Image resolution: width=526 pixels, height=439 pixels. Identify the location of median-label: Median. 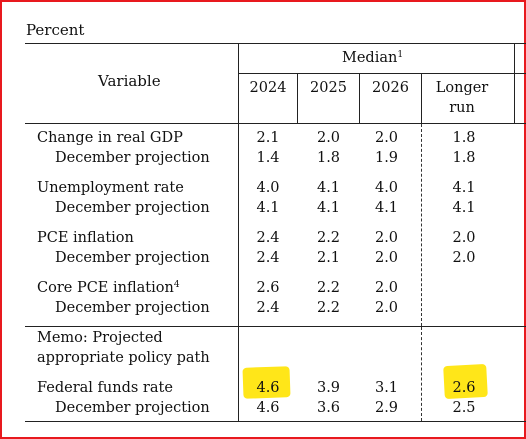
(370, 58).